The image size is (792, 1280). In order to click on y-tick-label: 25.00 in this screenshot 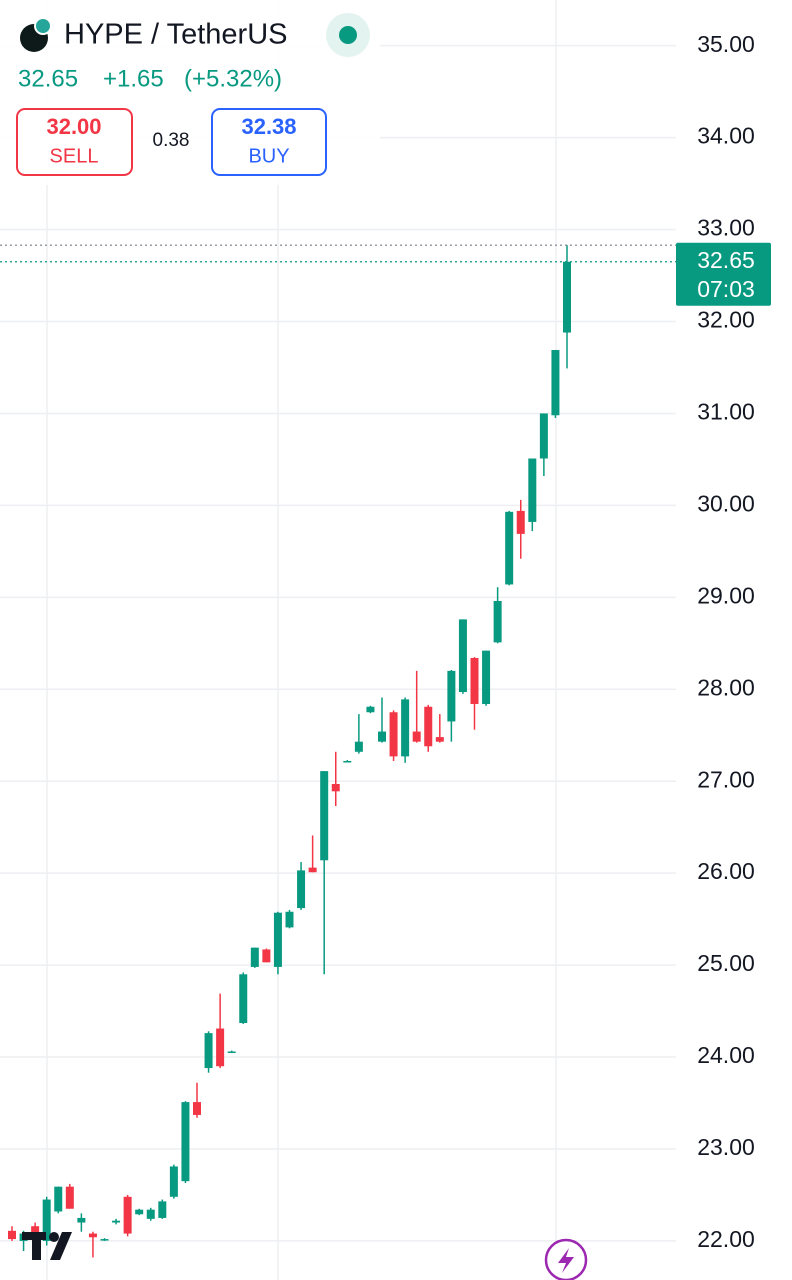, I will do `click(726, 963)`.